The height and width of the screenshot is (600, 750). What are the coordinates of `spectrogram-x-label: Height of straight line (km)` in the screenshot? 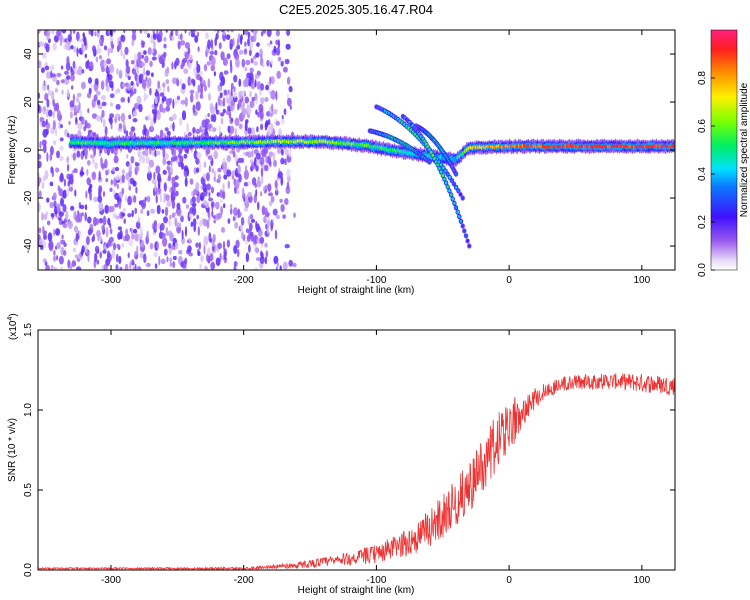 It's located at (356, 290).